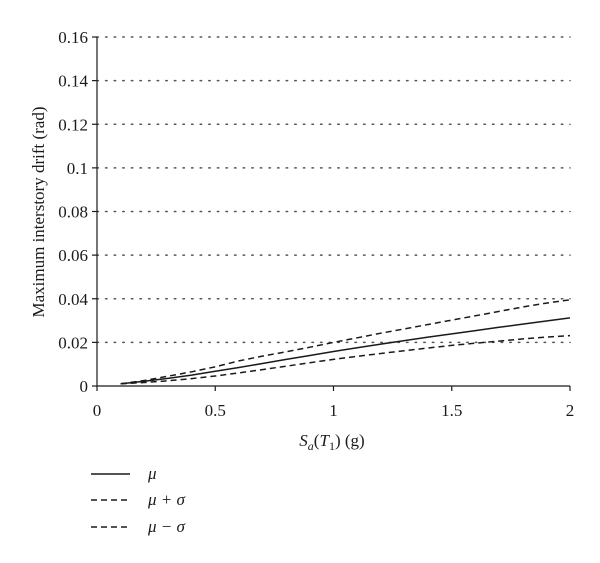 The height and width of the screenshot is (563, 600). What do you see at coordinates (317, 440) in the screenshot?
I see `x-axis-title-paren-open: (` at bounding box center [317, 440].